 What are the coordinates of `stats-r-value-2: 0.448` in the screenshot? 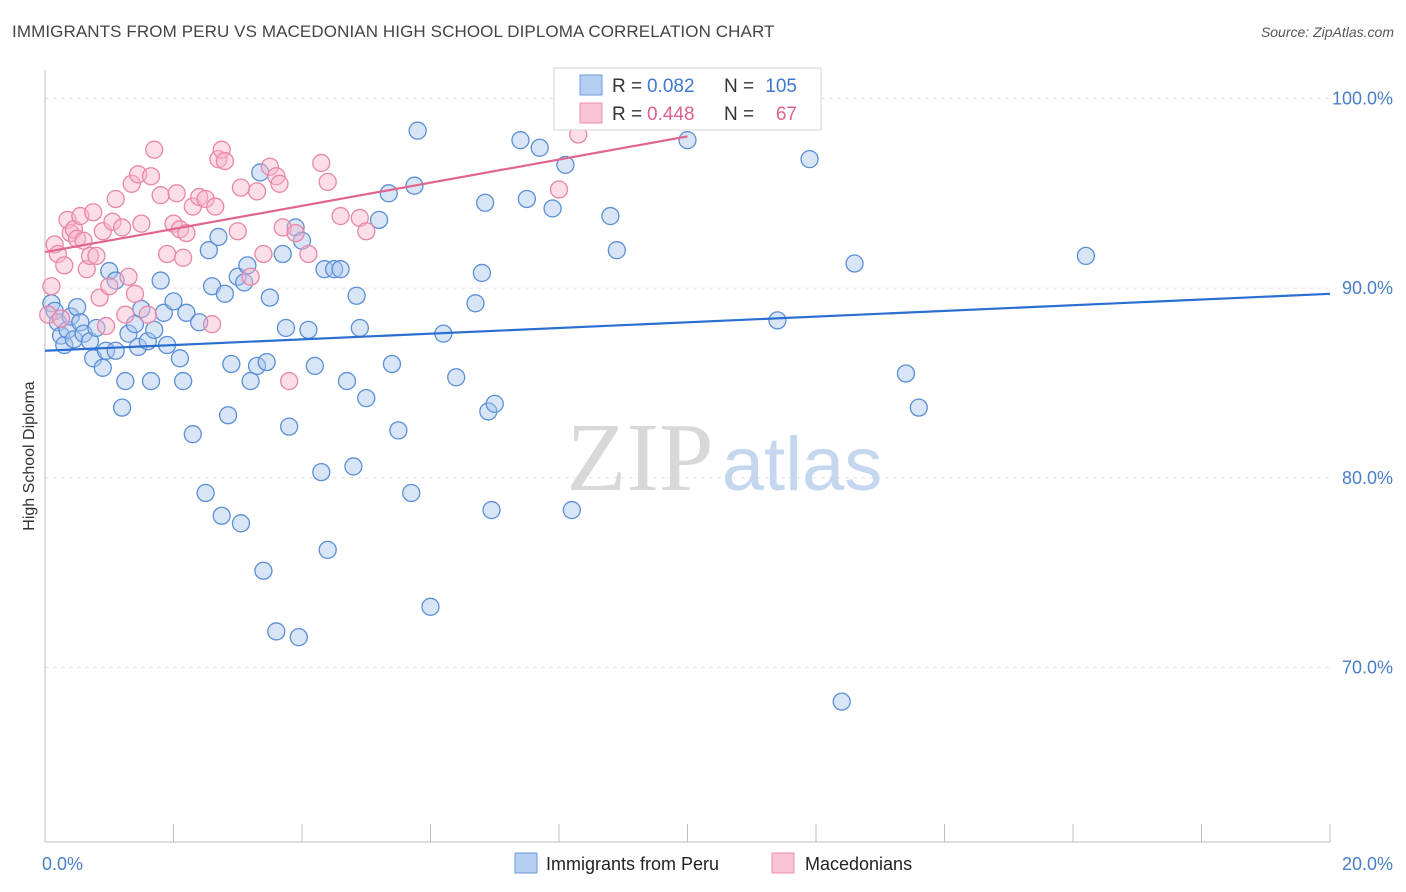 It's located at (671, 114).